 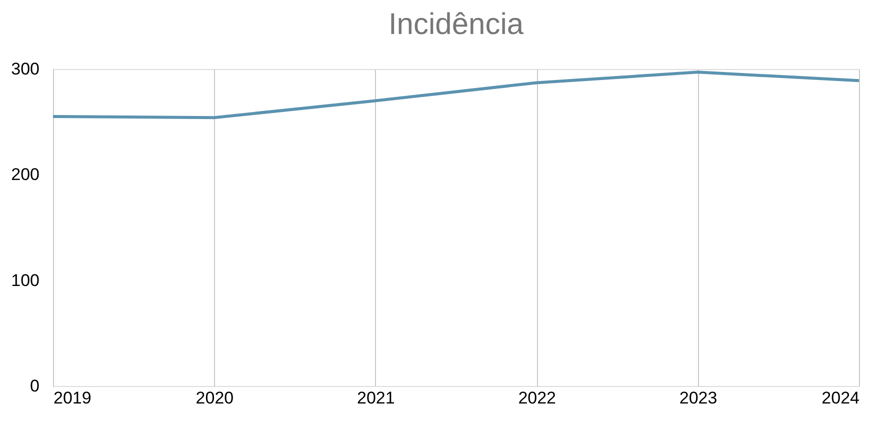 What do you see at coordinates (698, 398) in the screenshot?
I see `x-tick-label: 2023` at bounding box center [698, 398].